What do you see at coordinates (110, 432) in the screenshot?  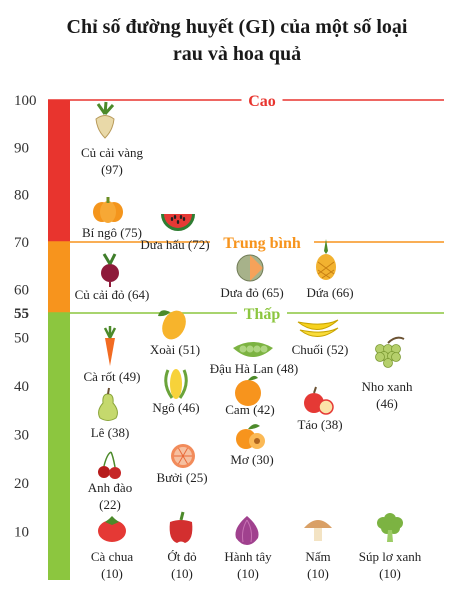 I see `item-label: Lê (38)` at bounding box center [110, 432].